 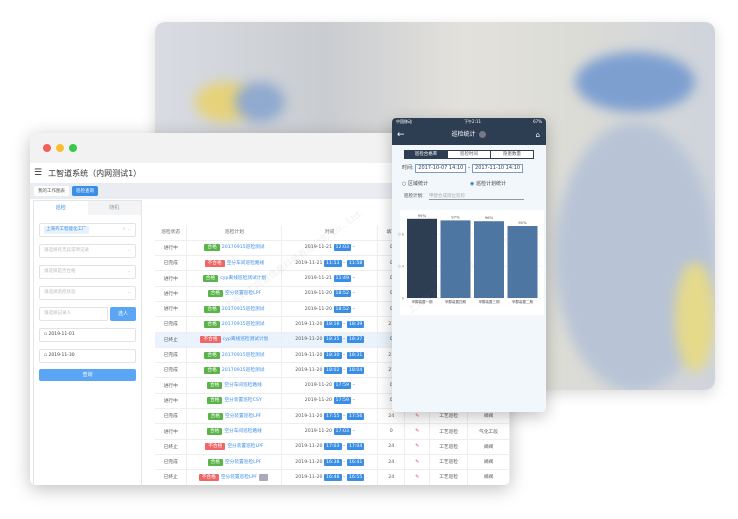 I want to click on tab-dashboard: 我的工作图表, so click(x=51, y=191).